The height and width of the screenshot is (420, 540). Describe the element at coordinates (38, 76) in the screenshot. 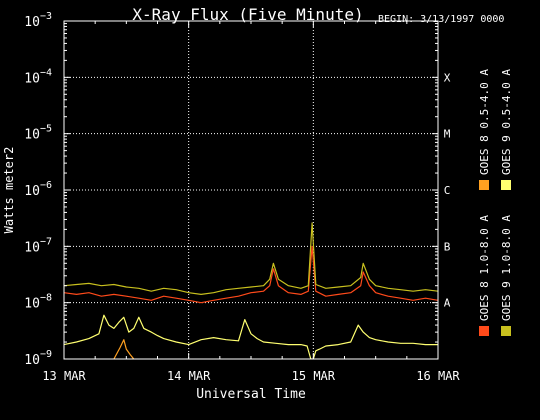

I see `y-tick-label: 10⁻⁴` at that location.